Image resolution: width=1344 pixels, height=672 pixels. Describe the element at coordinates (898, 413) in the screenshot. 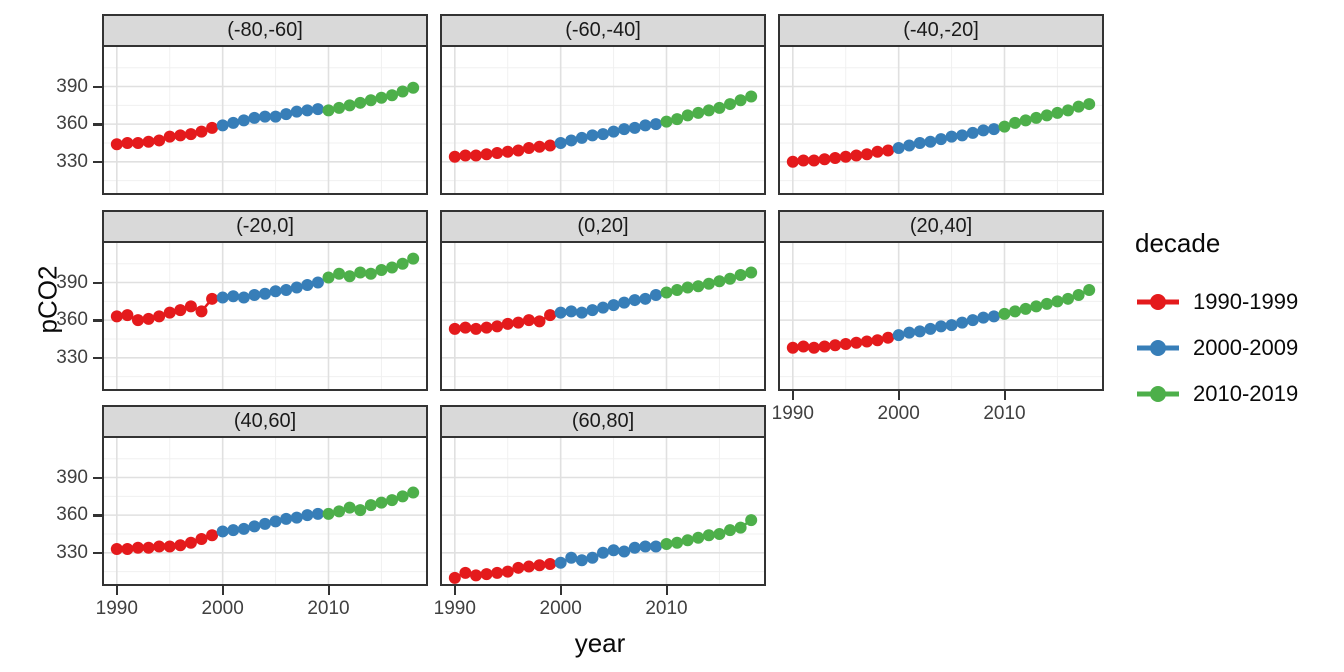

I see `x-tick-label: 2000` at that location.